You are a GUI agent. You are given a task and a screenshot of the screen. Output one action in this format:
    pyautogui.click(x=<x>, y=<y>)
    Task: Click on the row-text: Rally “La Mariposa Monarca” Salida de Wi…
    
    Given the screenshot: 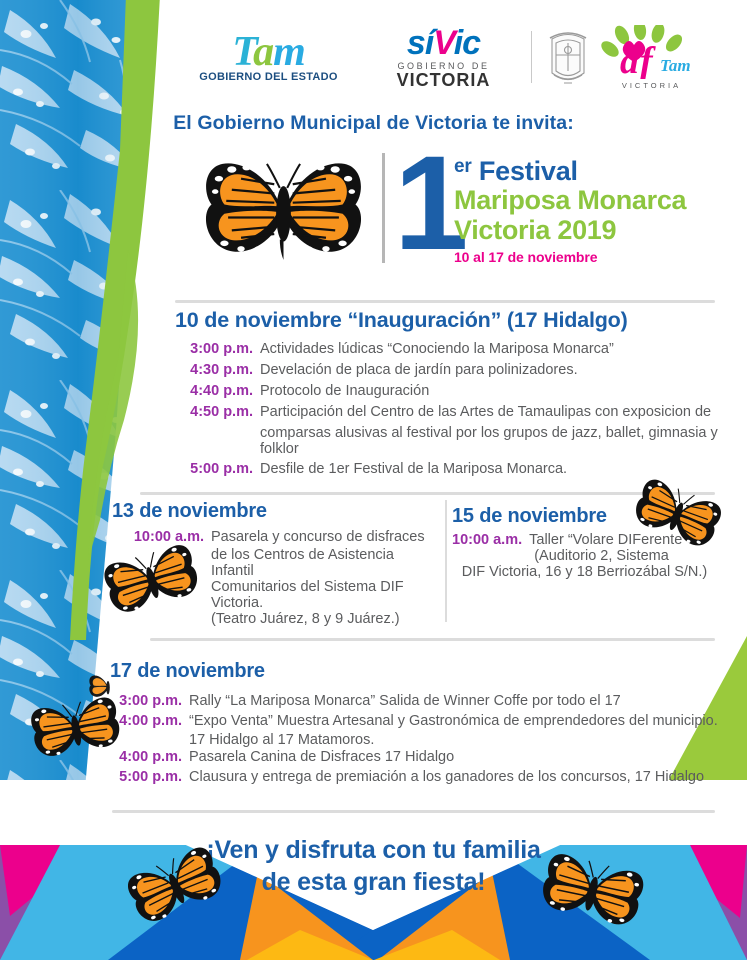 What is the action you would take?
    pyautogui.click(x=405, y=701)
    